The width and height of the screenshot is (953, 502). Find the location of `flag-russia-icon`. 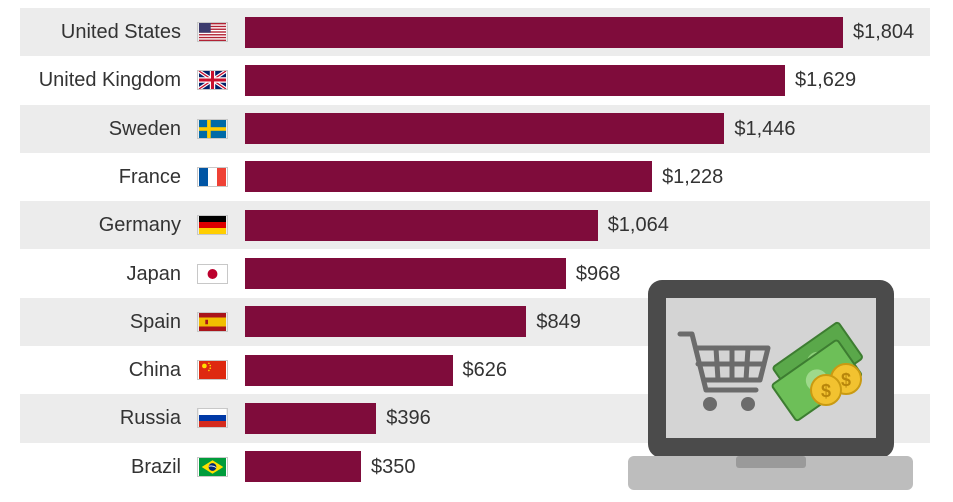

flag-russia-icon is located at coordinates (212, 418).